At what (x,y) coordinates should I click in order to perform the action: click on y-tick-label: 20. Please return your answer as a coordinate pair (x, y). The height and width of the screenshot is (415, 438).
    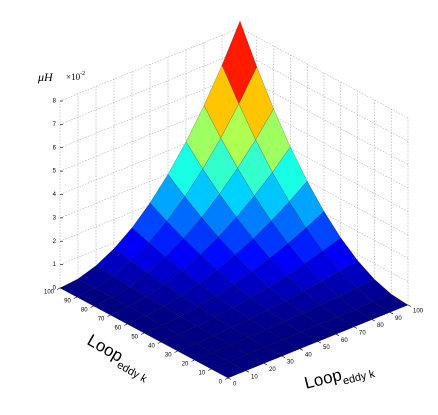
    Looking at the image, I should click on (272, 370).